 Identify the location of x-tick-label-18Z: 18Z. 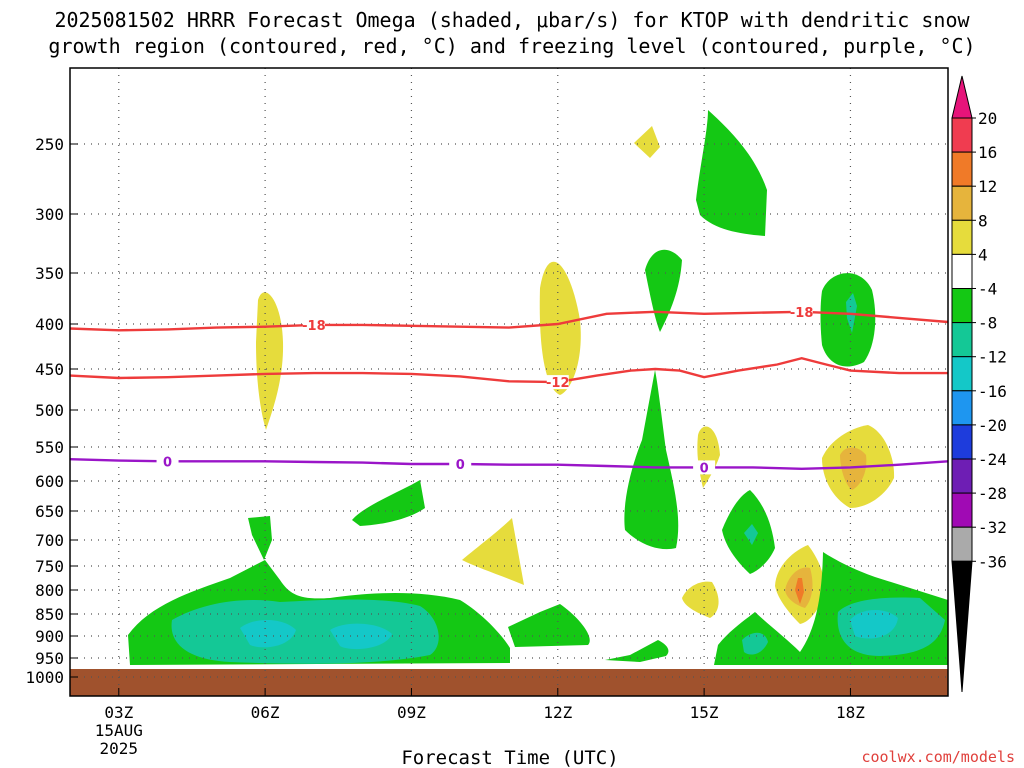
(850, 712).